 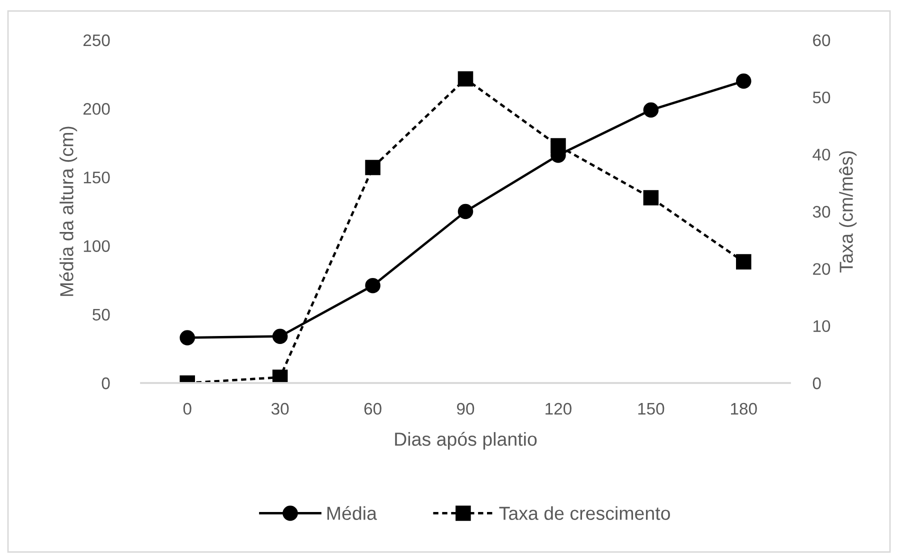 What do you see at coordinates (280, 408) in the screenshot?
I see `x-tick-label: 30` at bounding box center [280, 408].